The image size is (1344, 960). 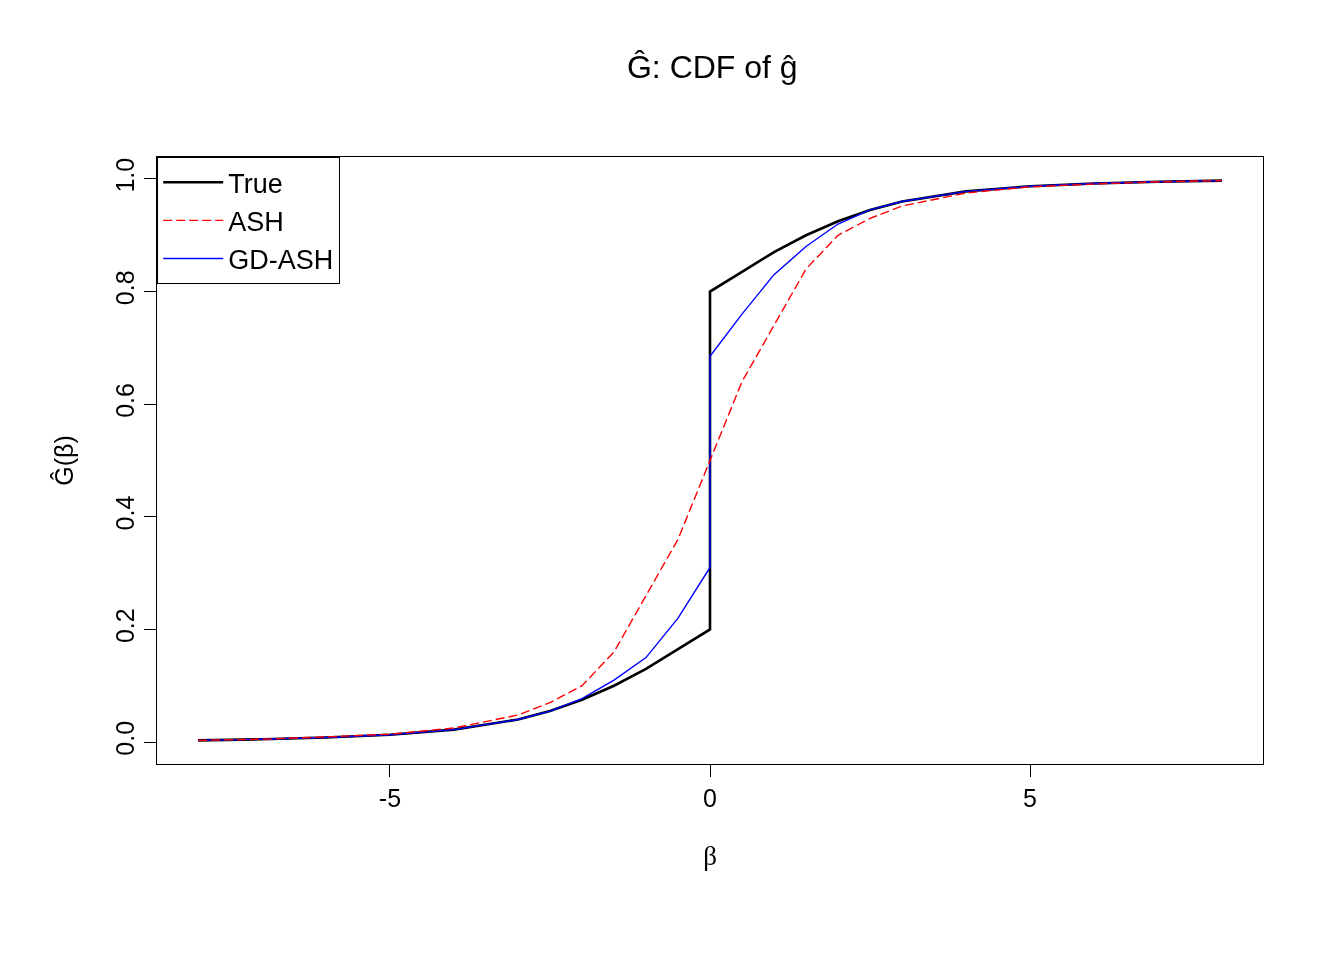 I want to click on legend-label: ASH, so click(x=256, y=221).